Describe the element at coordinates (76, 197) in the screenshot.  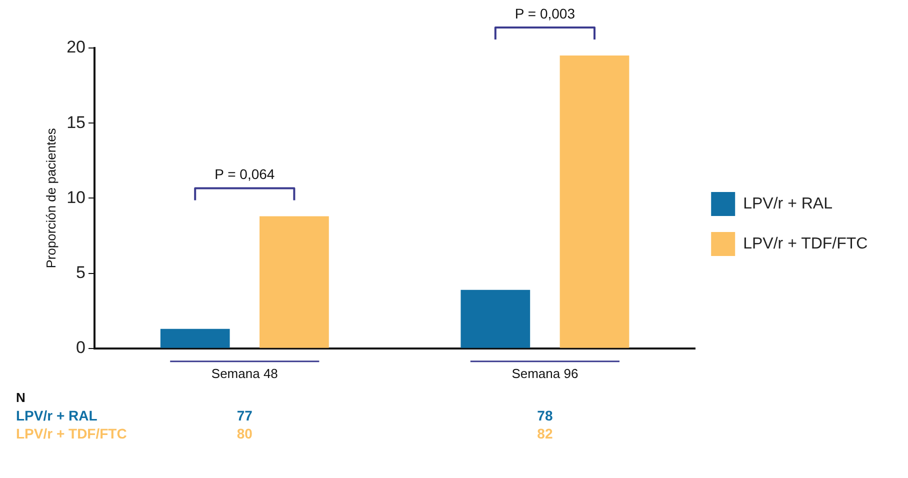
I see `y-tick-label: 10` at that location.